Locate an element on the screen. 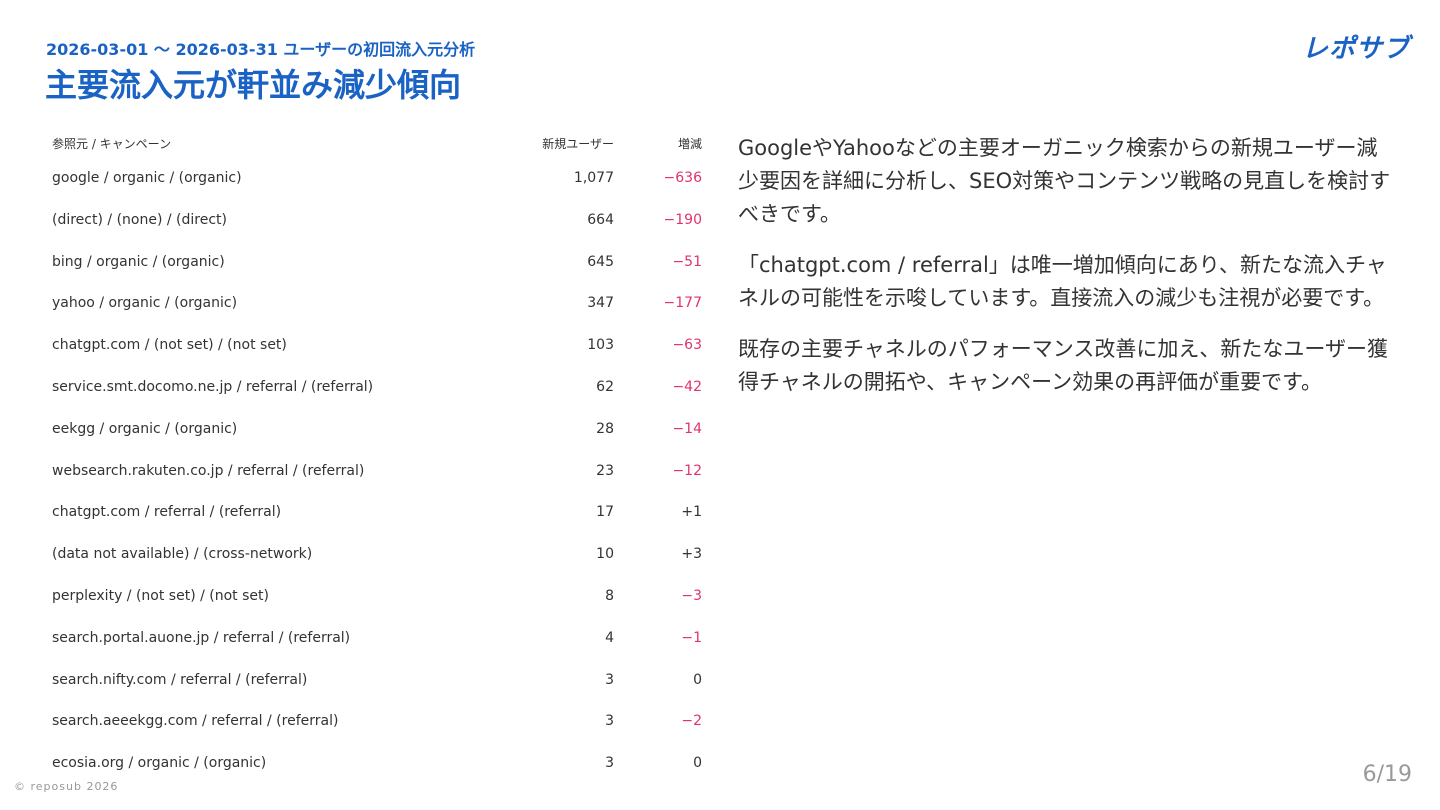  change: +3 is located at coordinates (691, 554).